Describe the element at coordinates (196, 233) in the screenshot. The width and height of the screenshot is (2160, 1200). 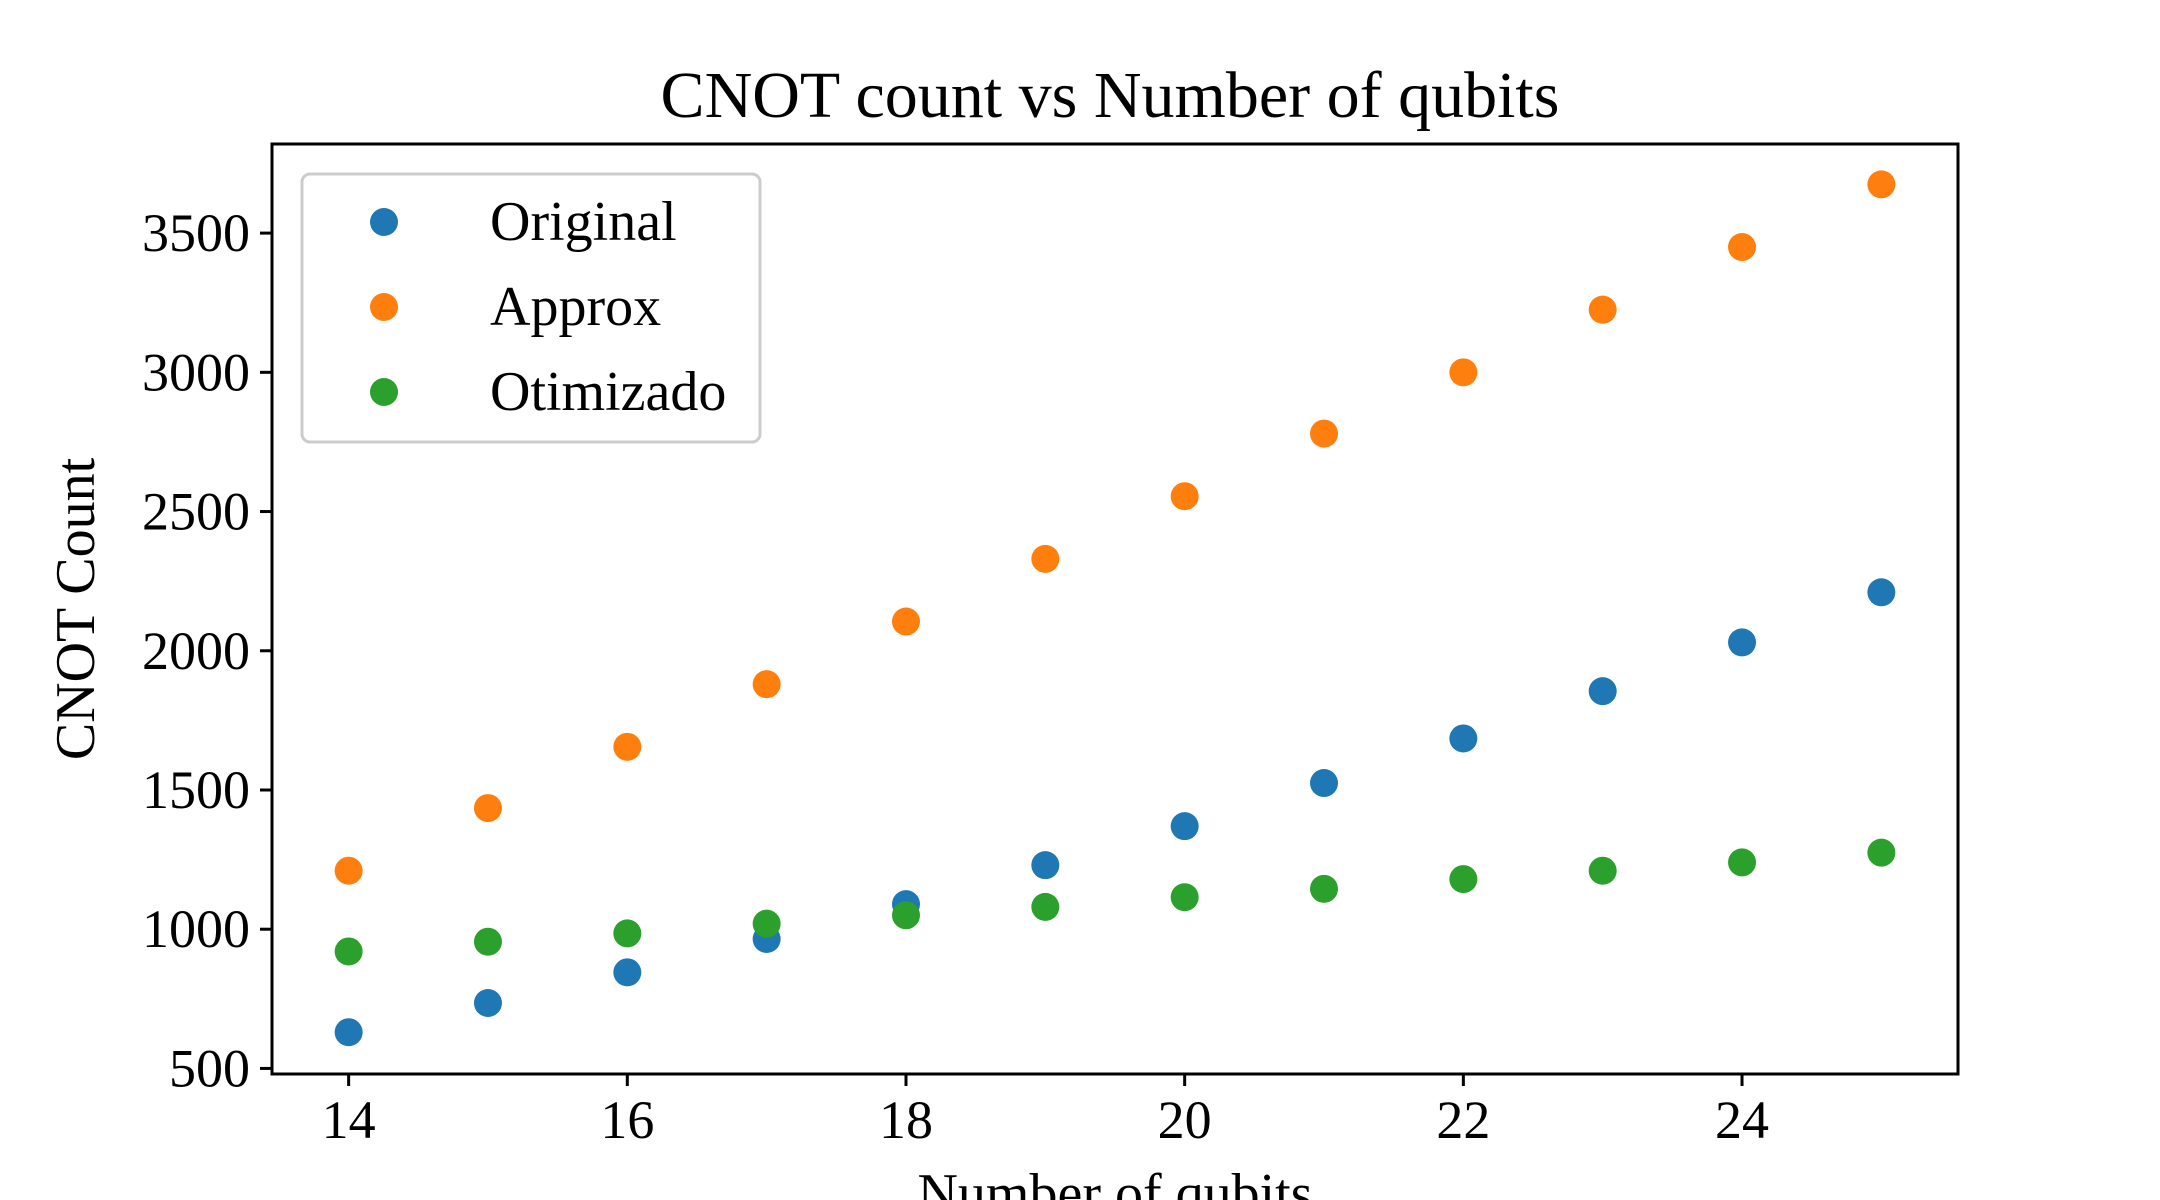
I see `y-tick-label: 3500` at that location.